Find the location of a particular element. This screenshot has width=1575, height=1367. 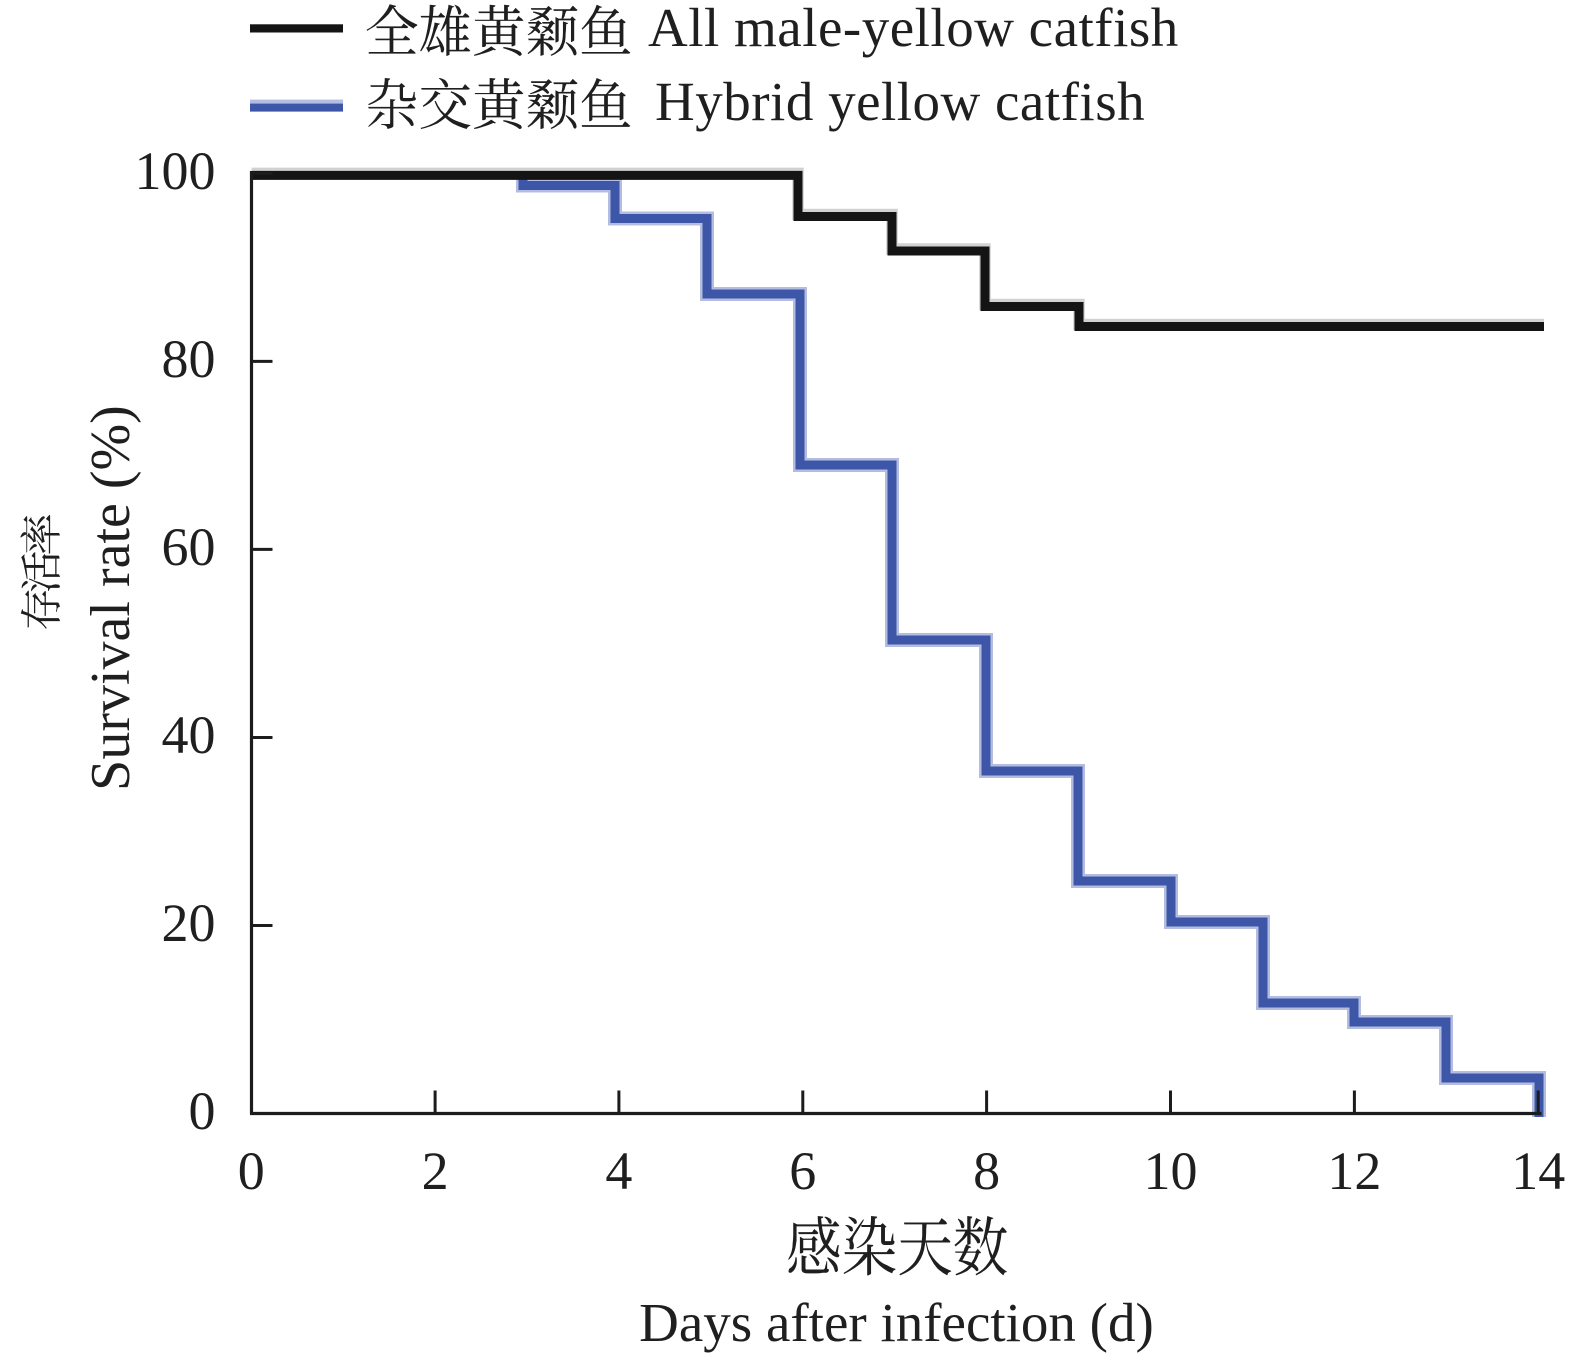

svg-text: 10 is located at coordinates (1171, 1171).